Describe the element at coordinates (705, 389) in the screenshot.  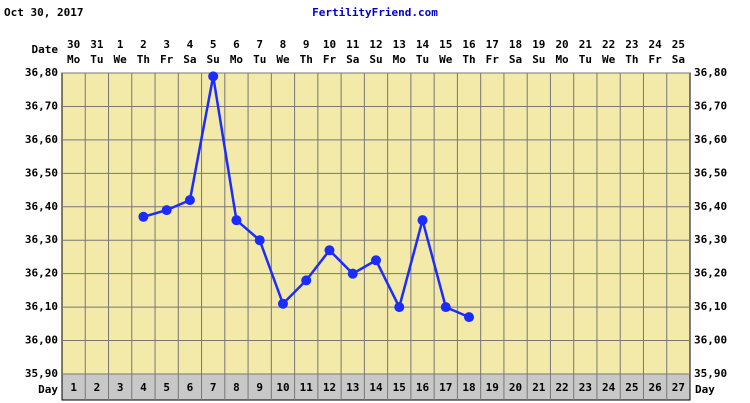
I see `day-label-right: Day` at that location.